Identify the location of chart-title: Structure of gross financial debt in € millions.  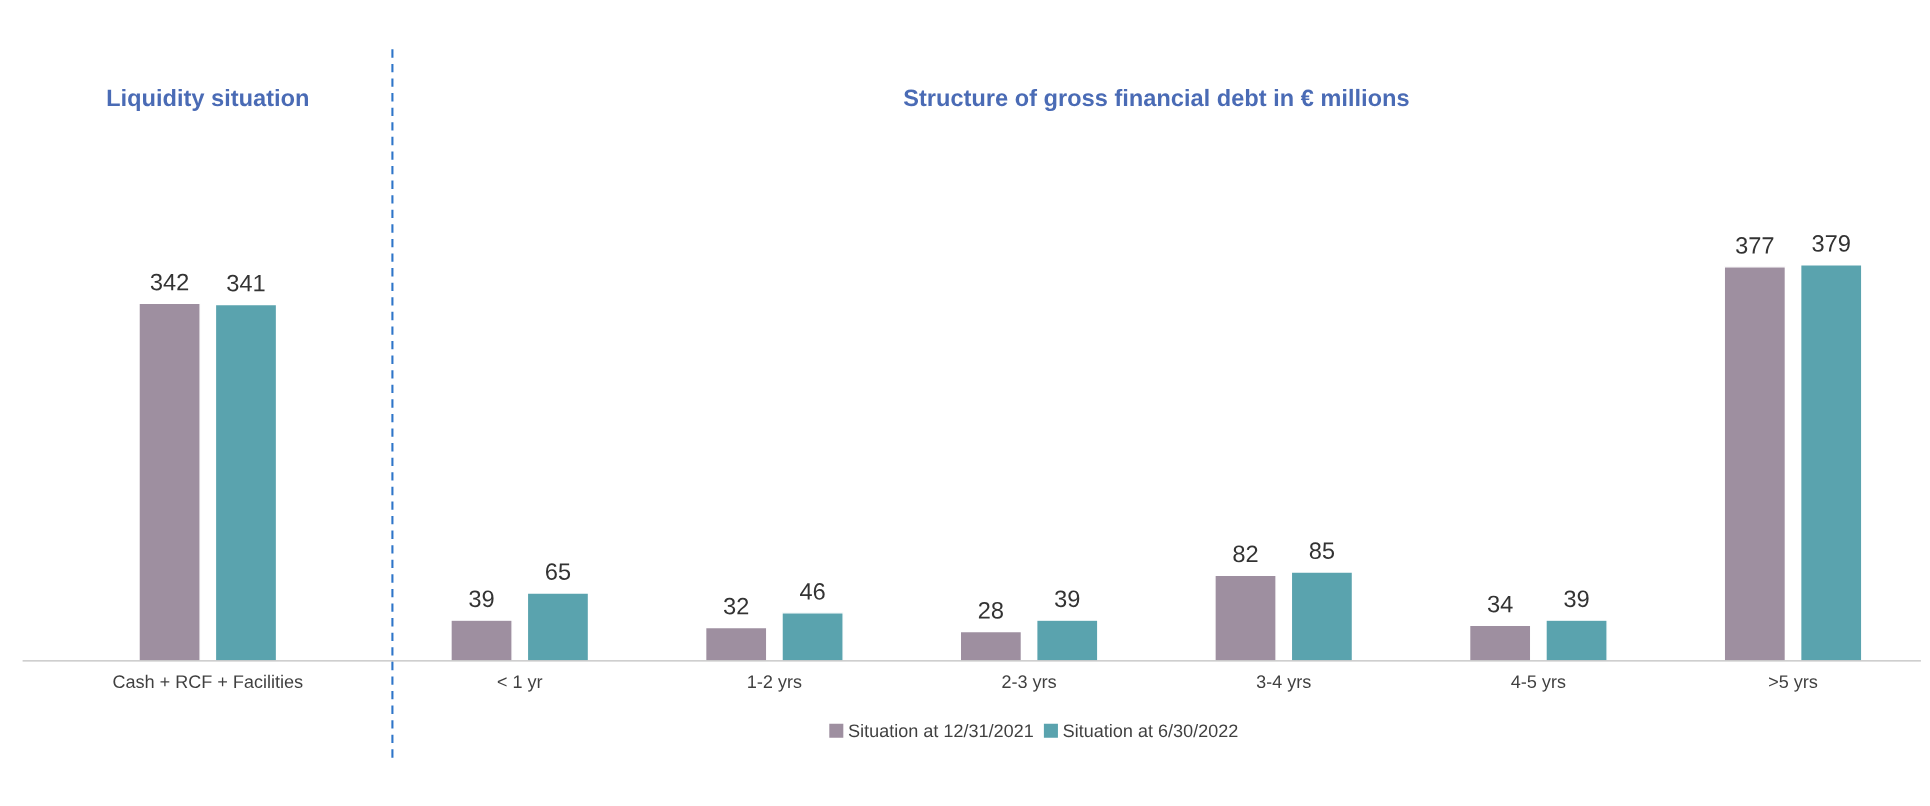
(1156, 99).